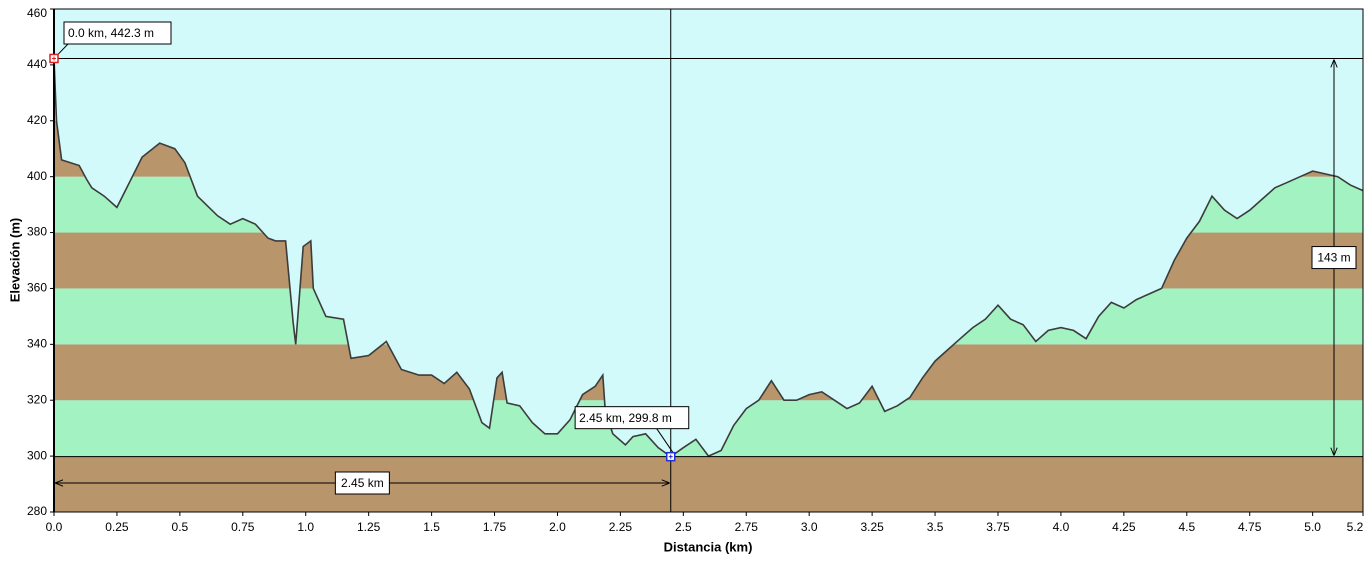 The width and height of the screenshot is (1365, 561). What do you see at coordinates (998, 527) in the screenshot?
I see `x-tick-label: 3.75` at bounding box center [998, 527].